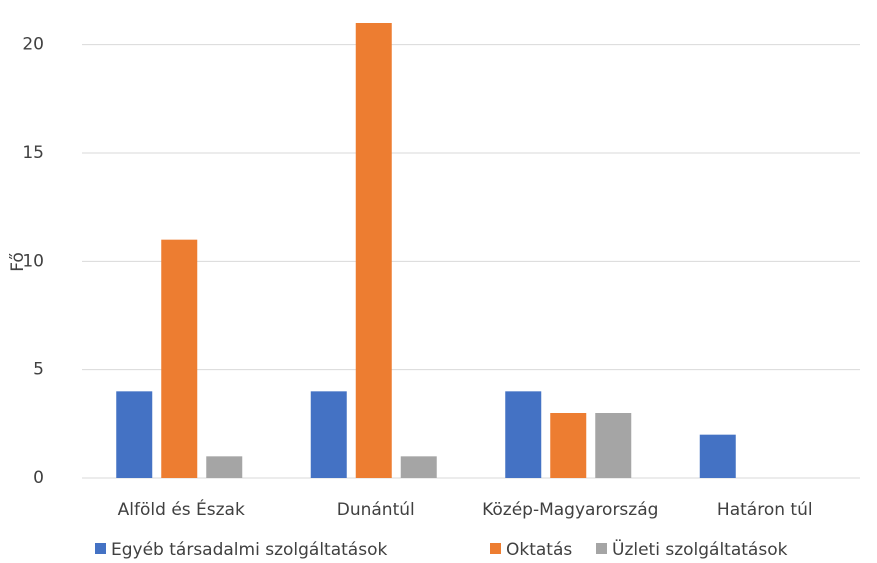  What do you see at coordinates (249, 550) in the screenshot?
I see `legend-label: Egyéb társadalmi szolgáltatások` at bounding box center [249, 550].